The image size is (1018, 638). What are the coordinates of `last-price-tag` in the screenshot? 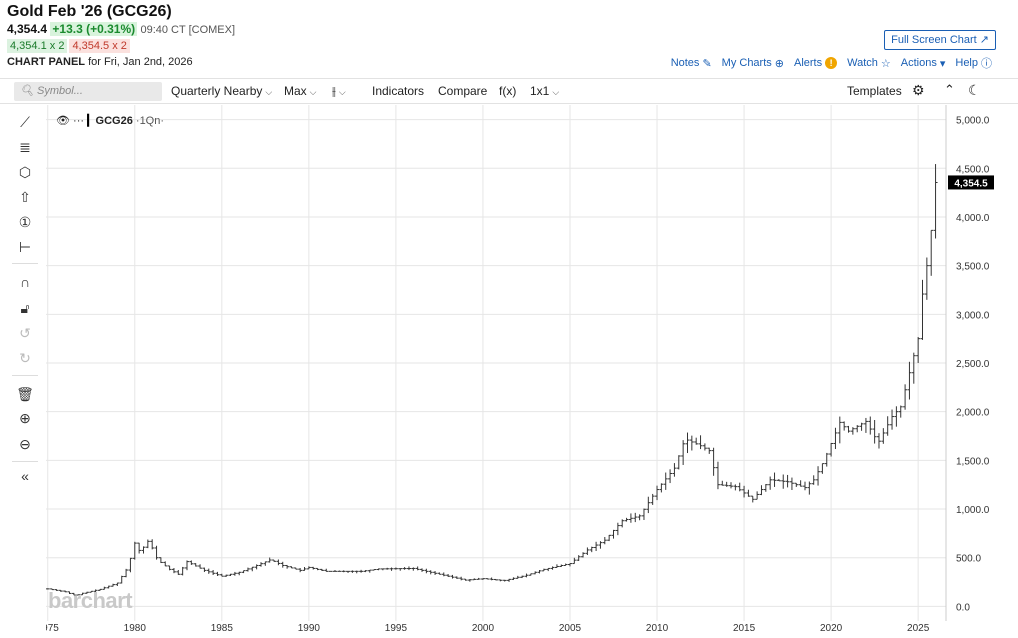 It's located at (971, 182).